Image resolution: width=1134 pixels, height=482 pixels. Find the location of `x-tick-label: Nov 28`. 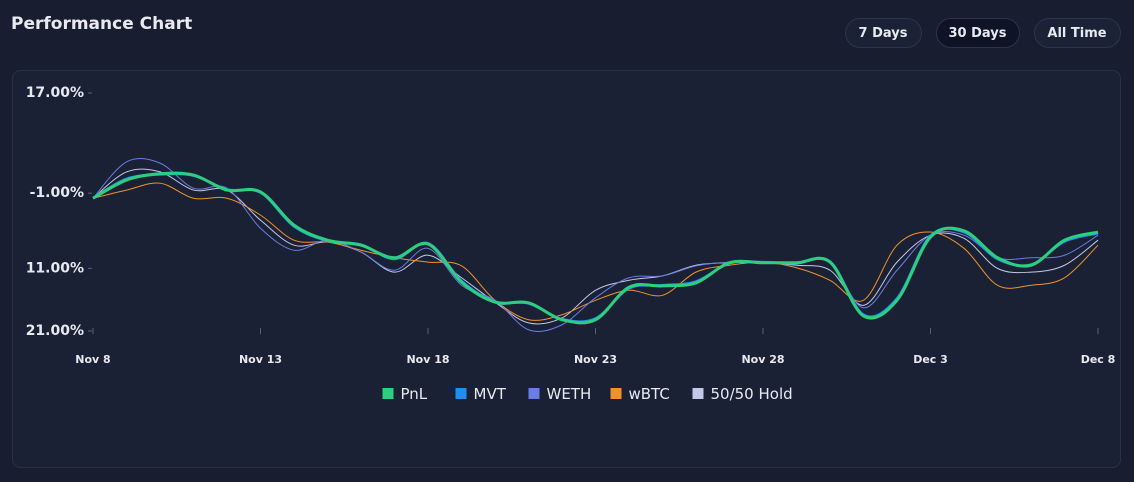

x-tick-label: Nov 28 is located at coordinates (762, 359).